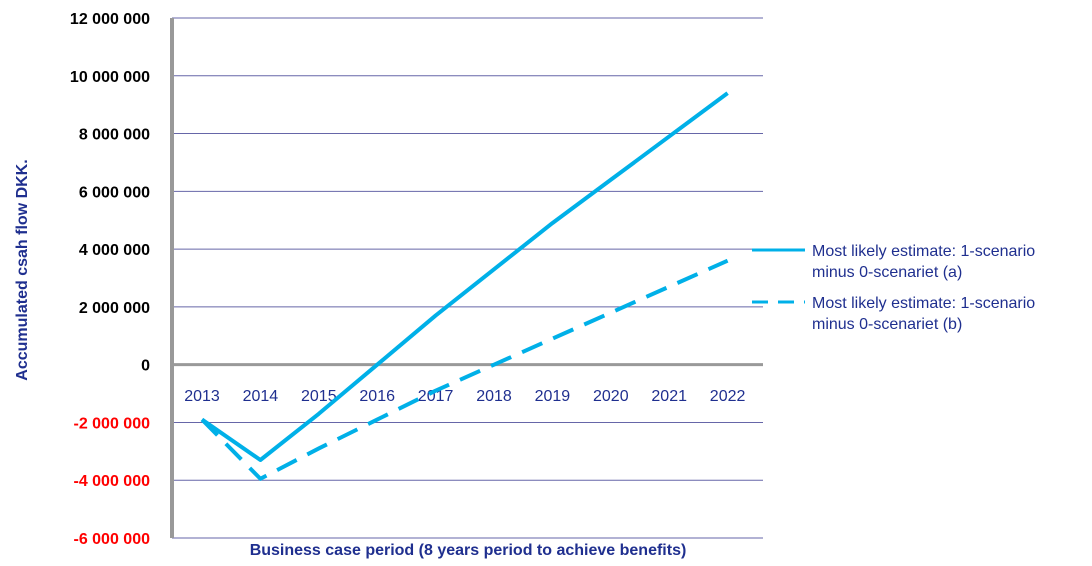 The image size is (1092, 566). Describe the element at coordinates (494, 396) in the screenshot. I see `x-tick-label: 2018` at that location.